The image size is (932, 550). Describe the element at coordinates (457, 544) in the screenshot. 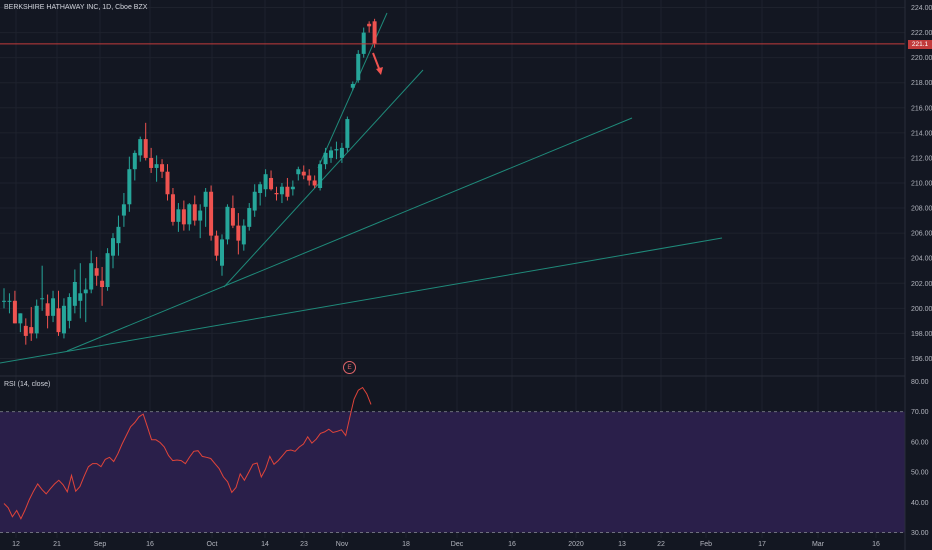

I see `time-tick-label: Dec` at that location.